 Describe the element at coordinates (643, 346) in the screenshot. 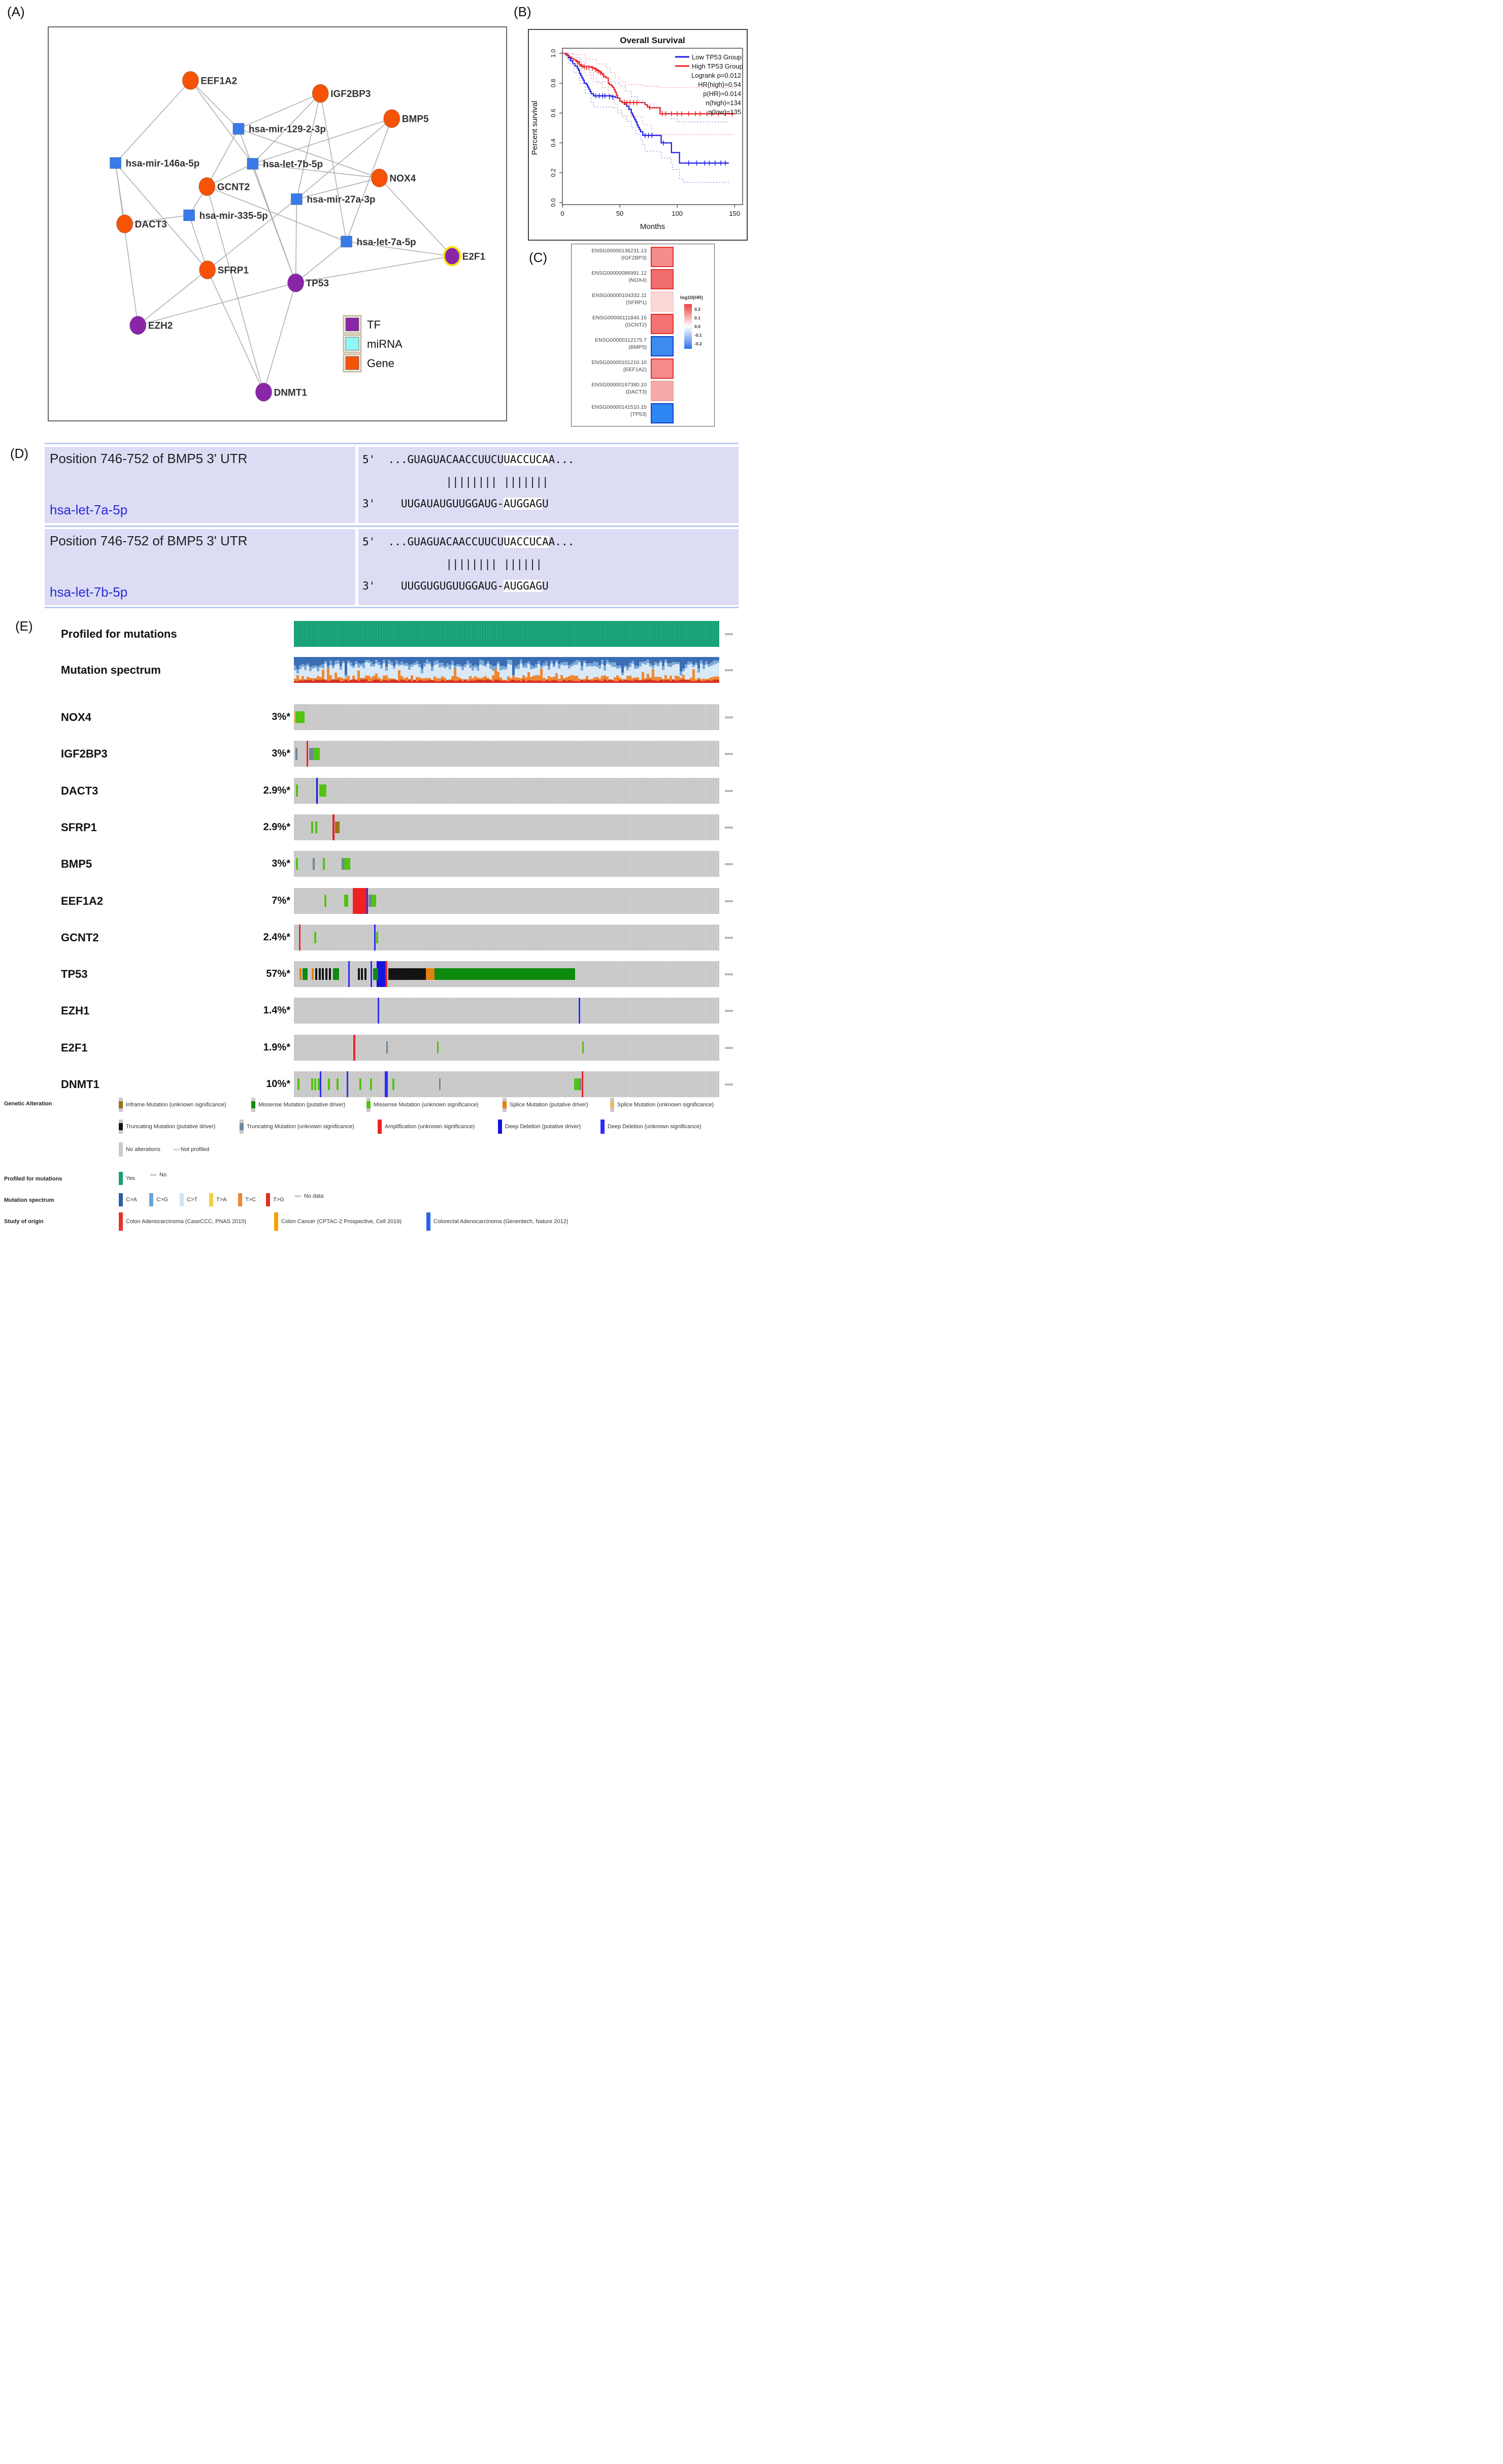

I see `heatmap-row-BMP5: ENSG00000112175.7 (BMP5)` at that location.